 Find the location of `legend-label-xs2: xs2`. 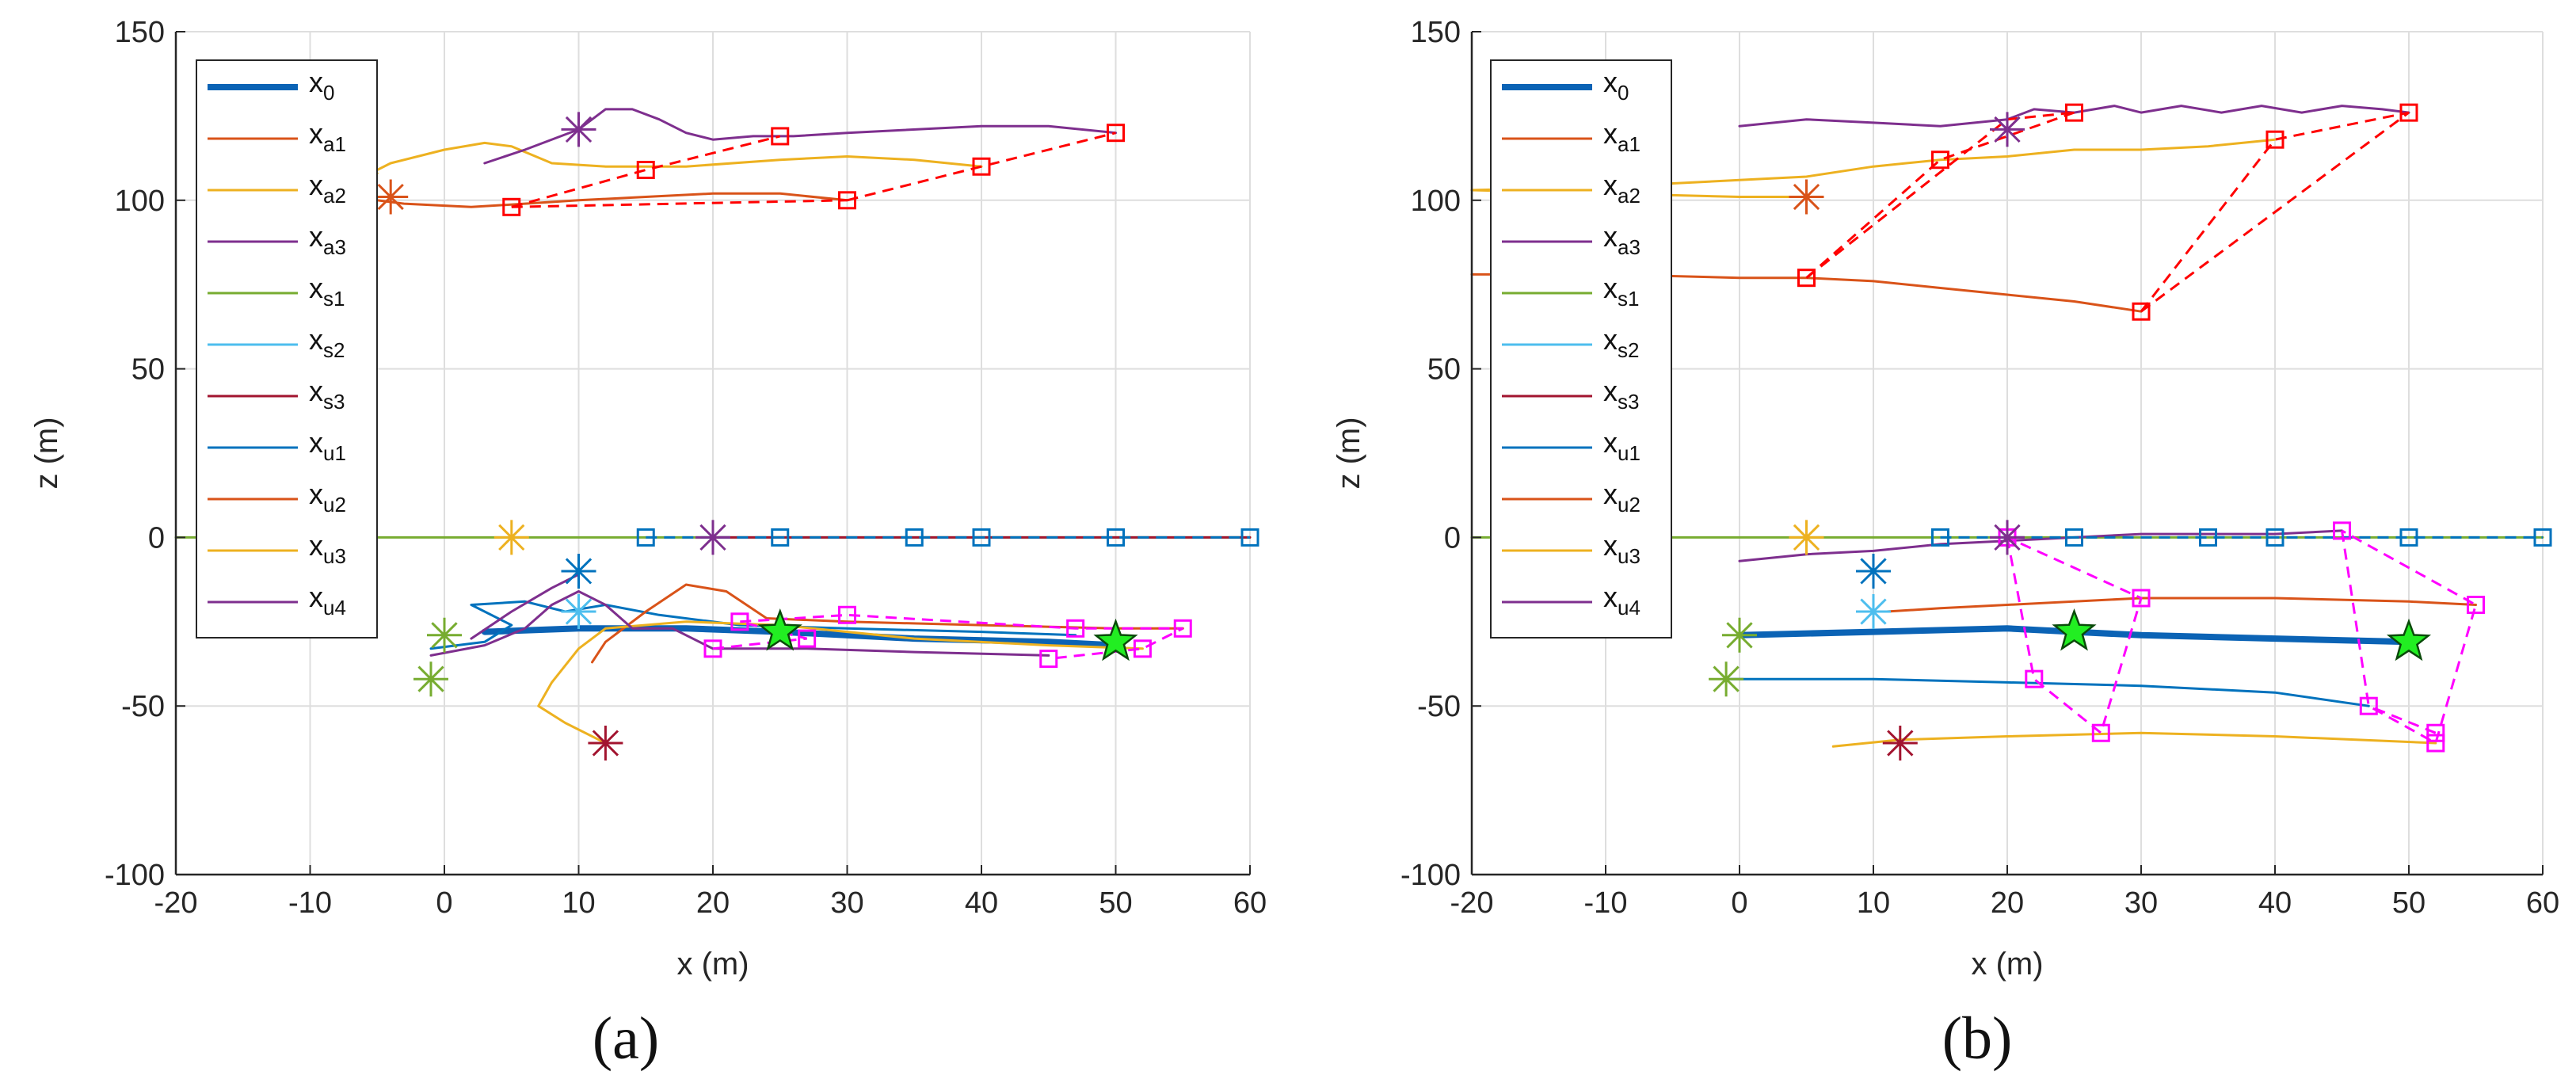

legend-label-xs2: xs2 is located at coordinates (327, 342).